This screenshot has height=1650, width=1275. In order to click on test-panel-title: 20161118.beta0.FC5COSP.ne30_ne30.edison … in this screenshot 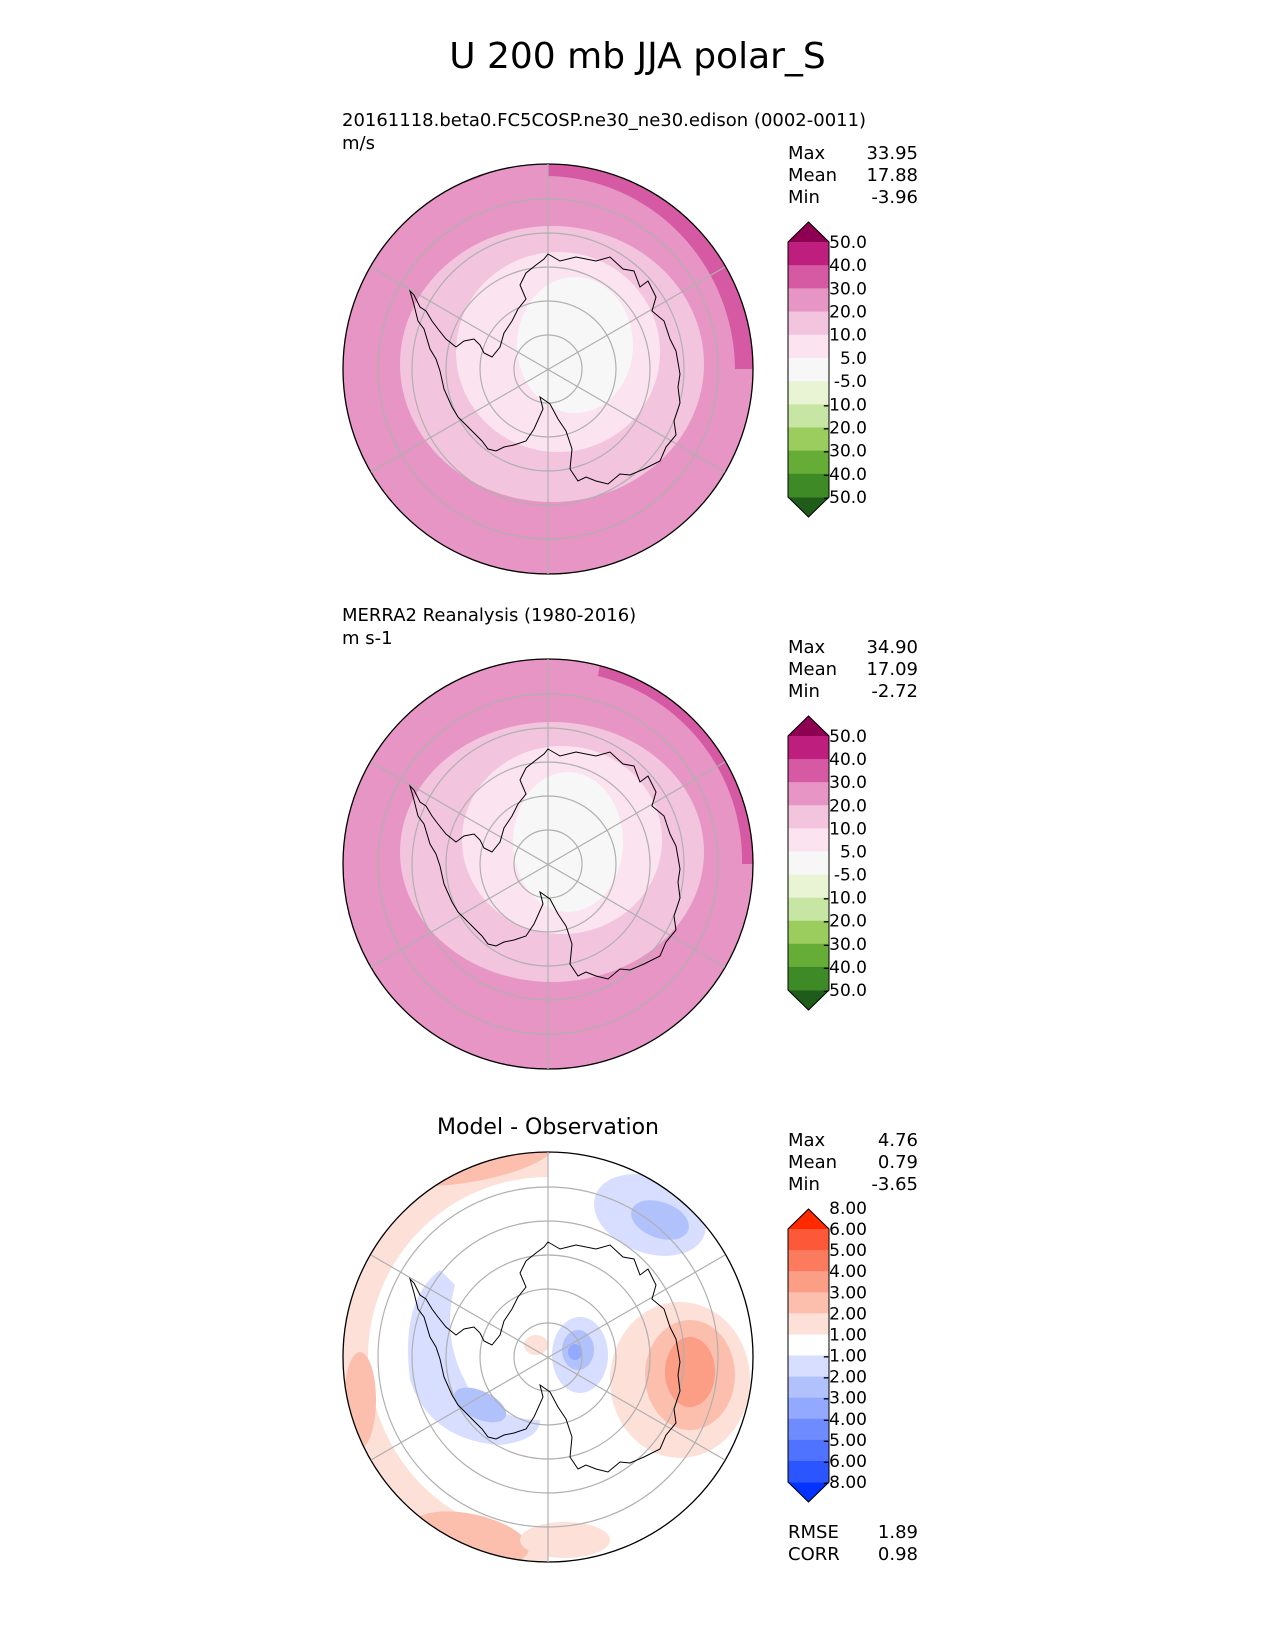, I will do `click(604, 120)`.